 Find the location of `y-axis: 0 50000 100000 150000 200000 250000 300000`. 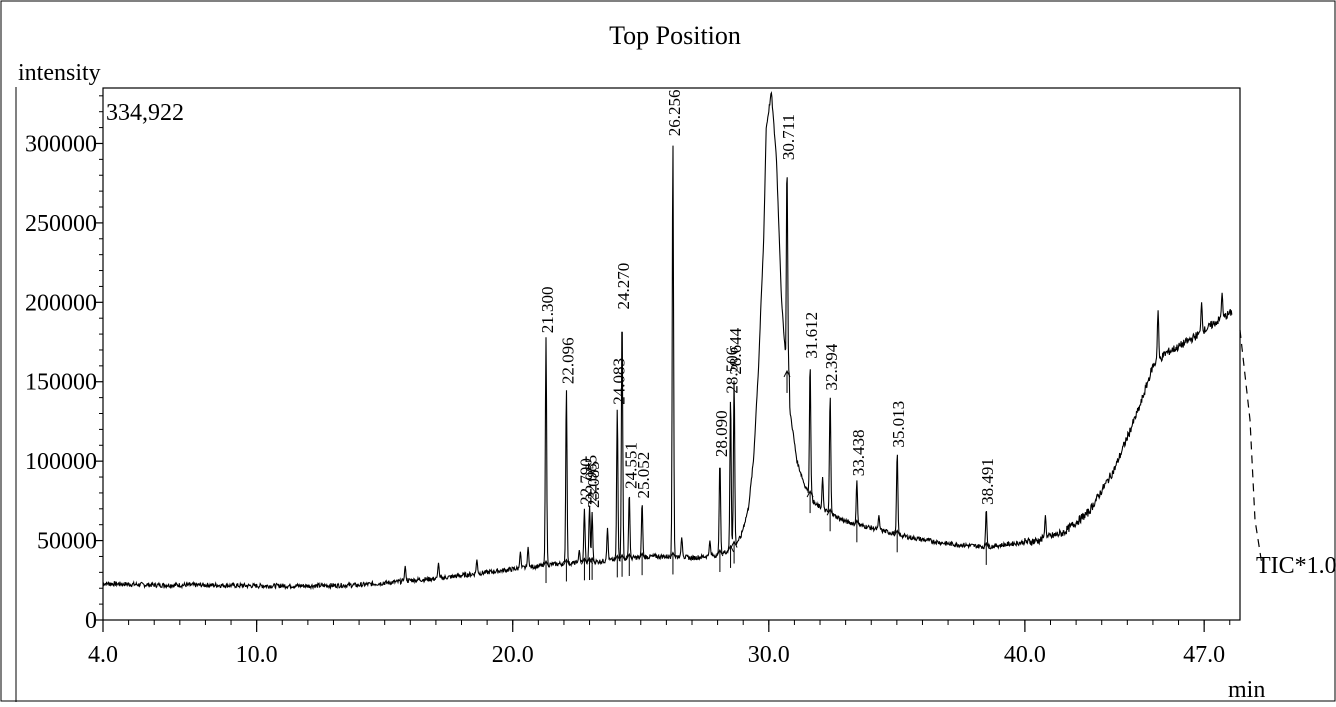

y-axis: 0 50000 100000 150000 200000 250000 300000 is located at coordinates (64, 365).